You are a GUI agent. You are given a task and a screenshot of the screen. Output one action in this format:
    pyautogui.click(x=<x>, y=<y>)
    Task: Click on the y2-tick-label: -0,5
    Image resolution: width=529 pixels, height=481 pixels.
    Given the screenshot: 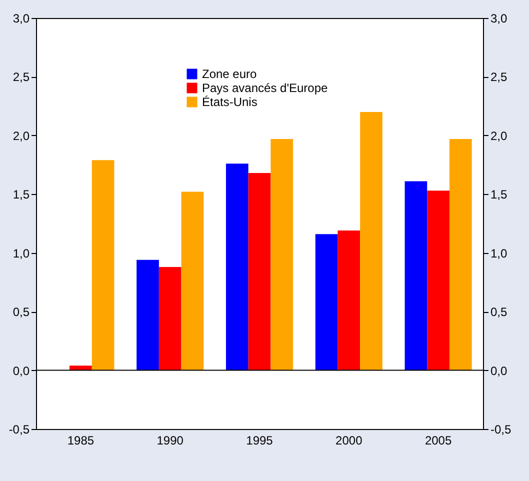 What is the action you would take?
    pyautogui.click(x=501, y=429)
    